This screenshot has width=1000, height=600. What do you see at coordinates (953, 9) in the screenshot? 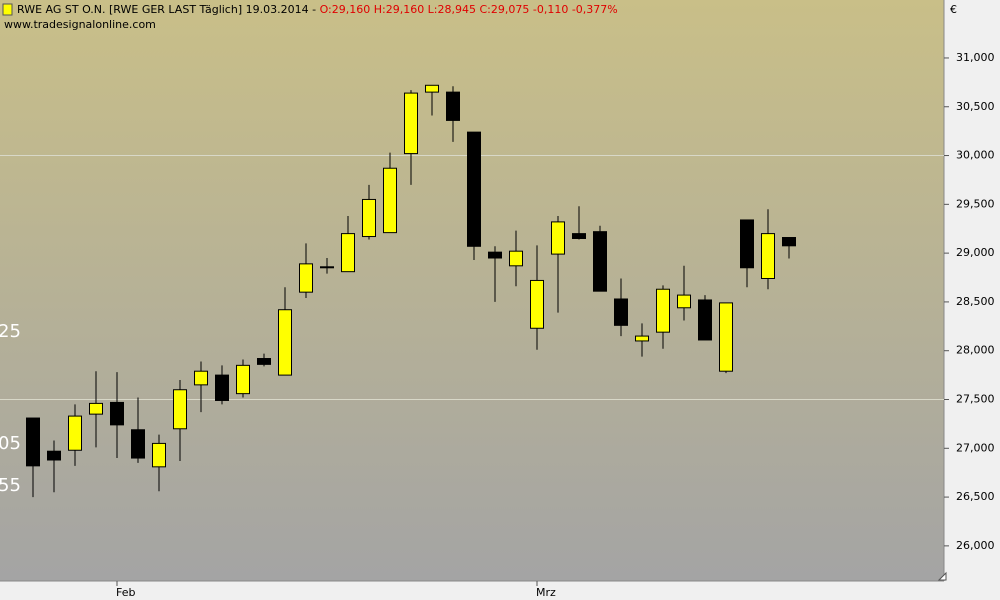
I see `currency: €` at bounding box center [953, 9].